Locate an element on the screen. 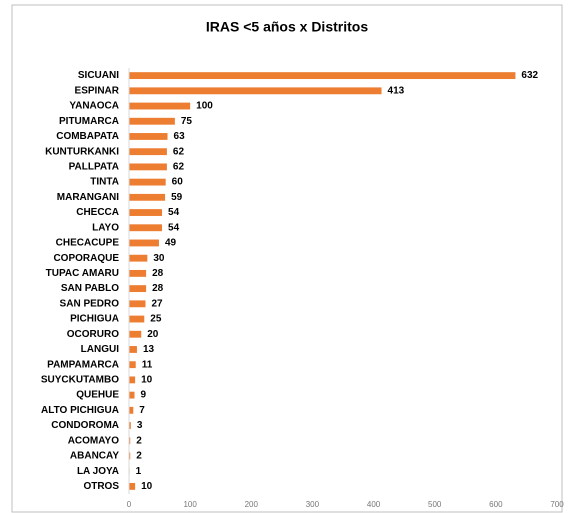 This screenshot has width=574, height=513. y-tick-label: COMBAPATA is located at coordinates (87, 136).